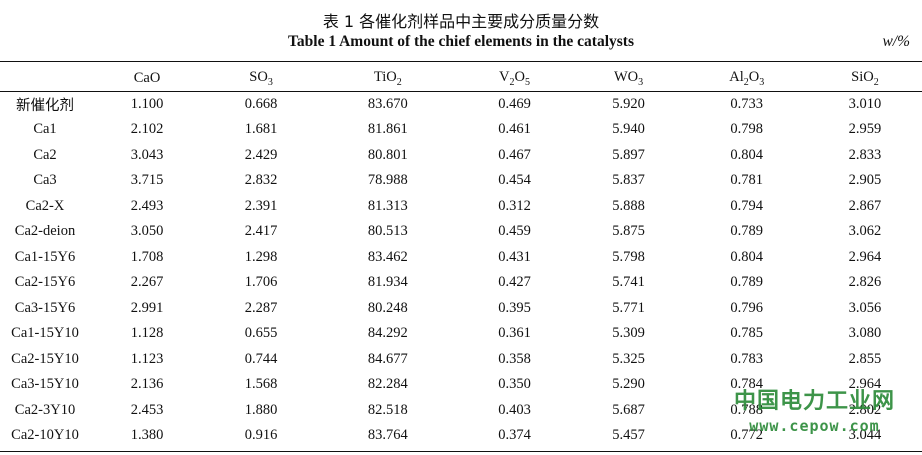 This screenshot has height=455, width=922. Describe the element at coordinates (461, 105) in the screenshot. I see `table-row: 新催化剂 1.100 0.668 83.670 0.469 5.920 0.733 3.010` at that location.